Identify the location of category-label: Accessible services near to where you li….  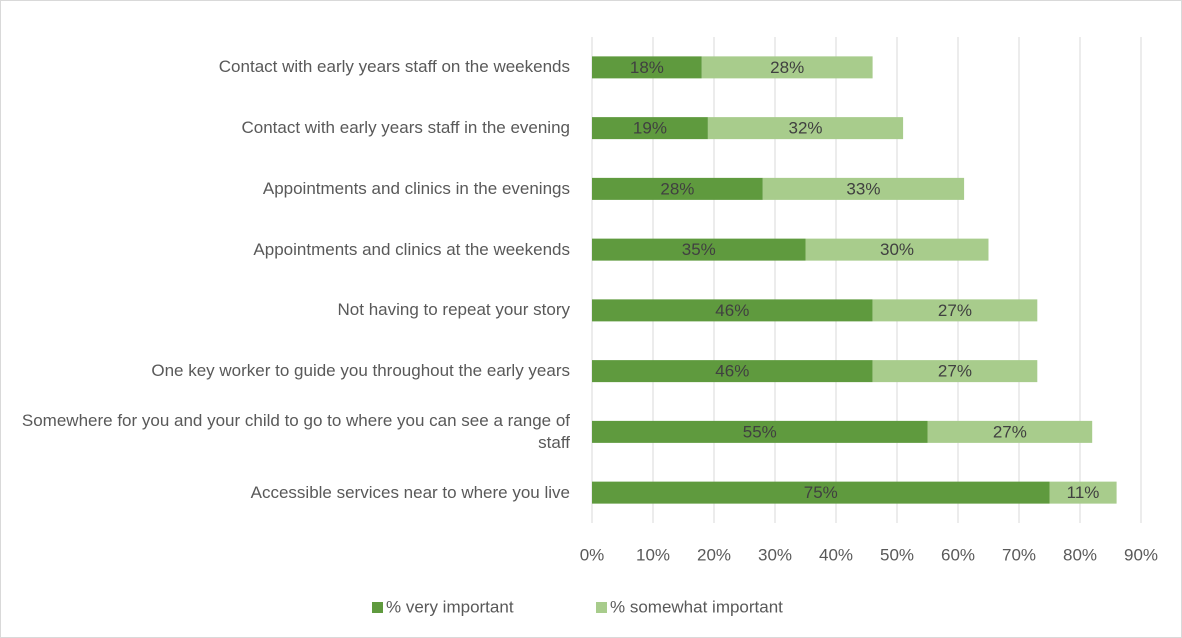
(410, 492).